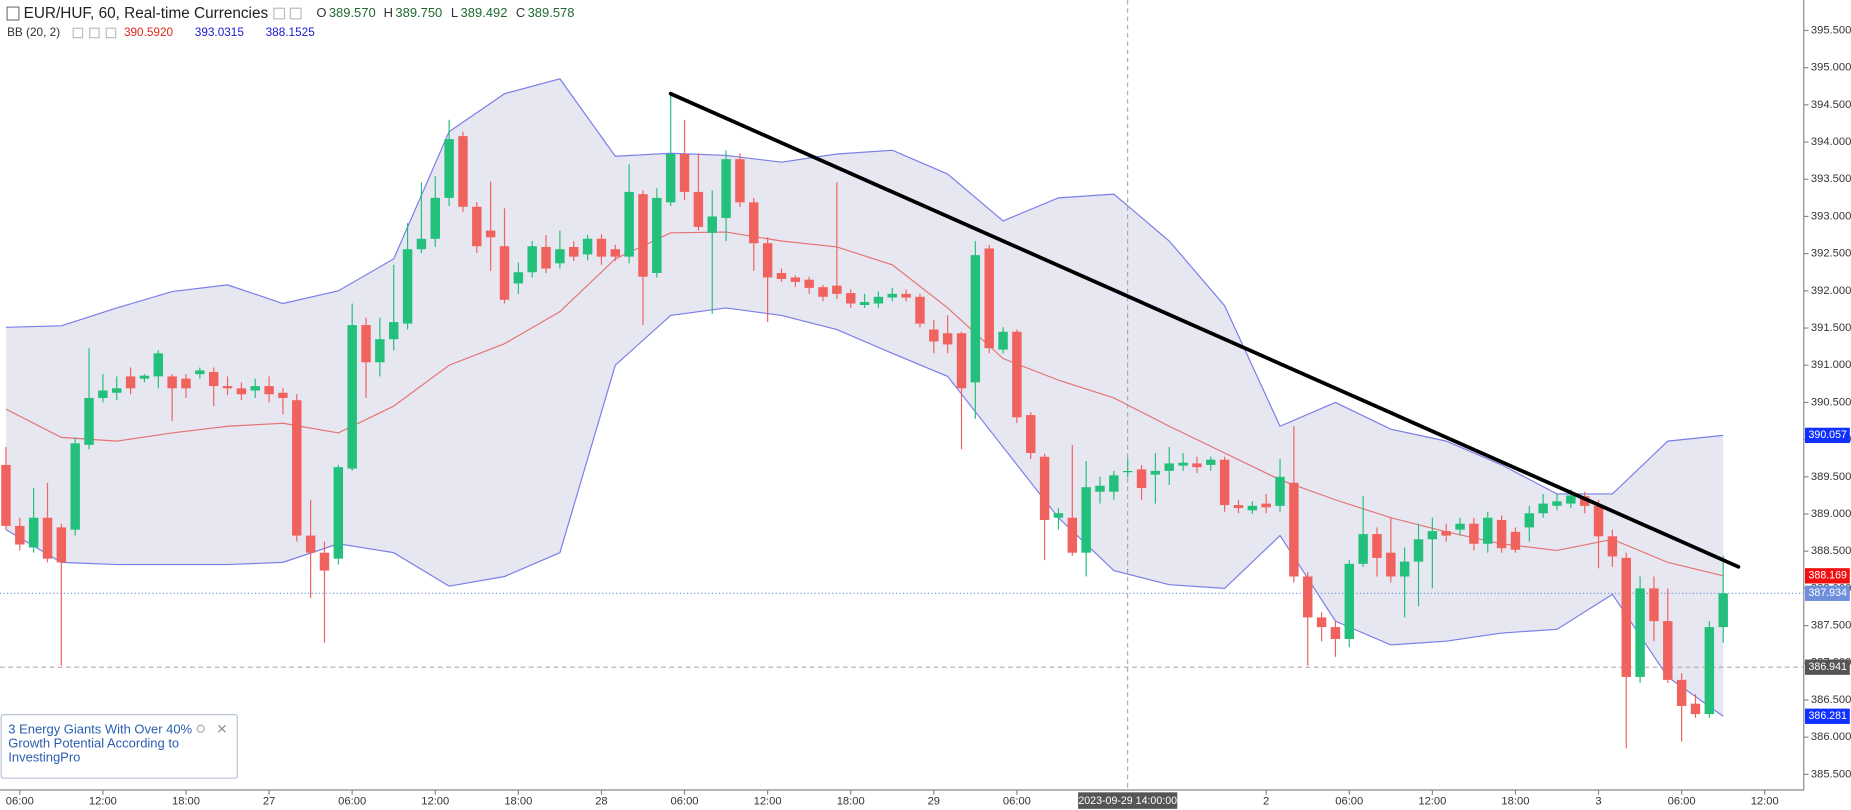 The width and height of the screenshot is (1851, 810). I want to click on middle-band-tag: 388.169, so click(1828, 576).